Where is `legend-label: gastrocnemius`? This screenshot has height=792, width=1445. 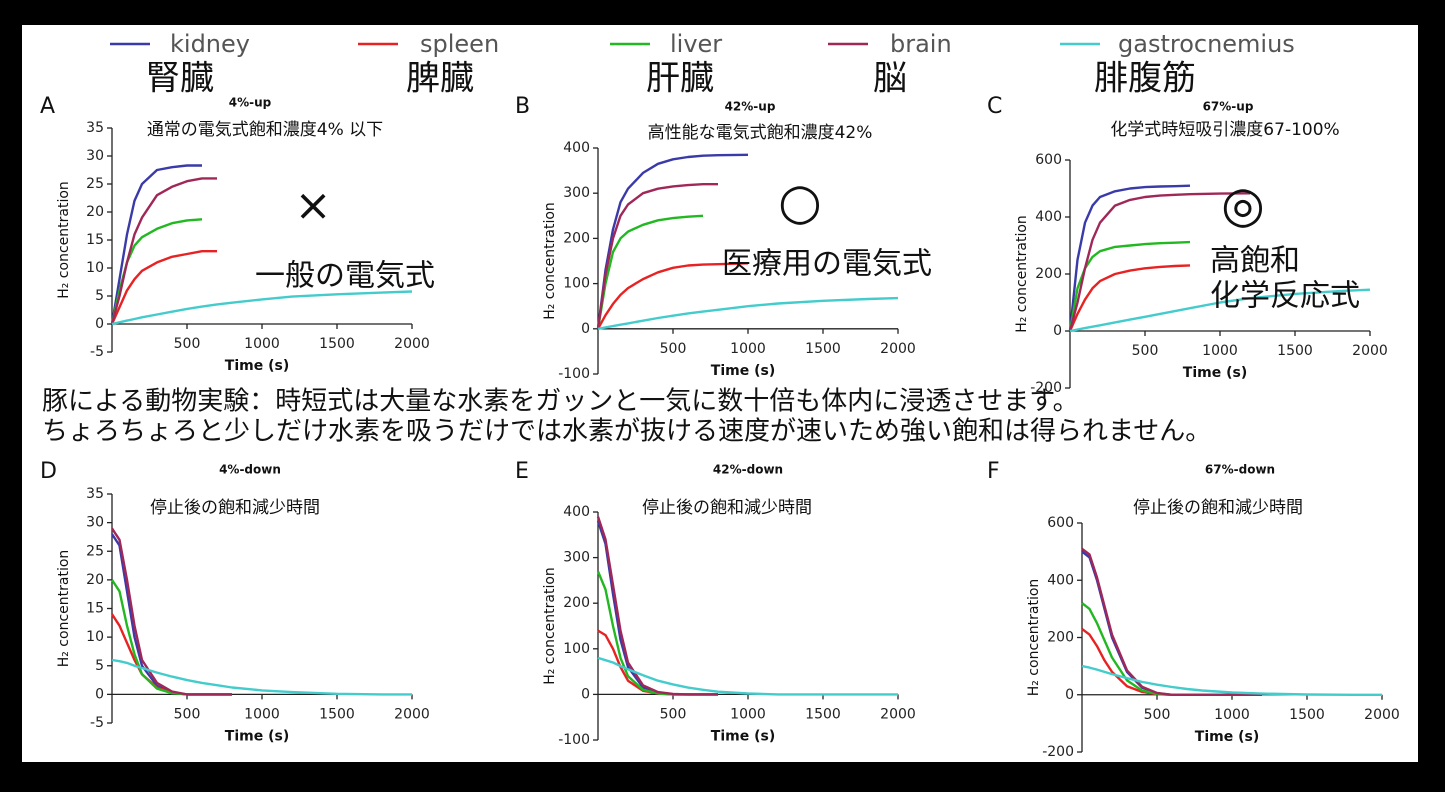 legend-label: gastrocnemius is located at coordinates (1206, 44).